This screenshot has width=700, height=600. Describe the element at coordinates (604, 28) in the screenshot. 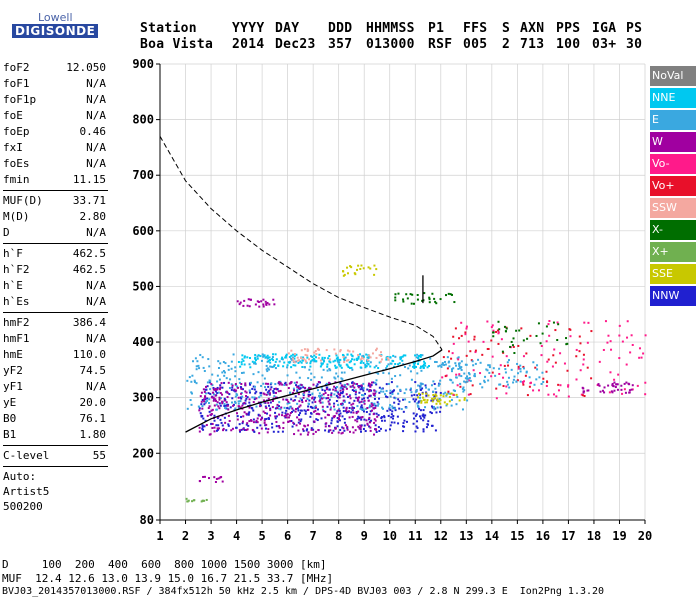

I see `header-label-10: IGA` at that location.